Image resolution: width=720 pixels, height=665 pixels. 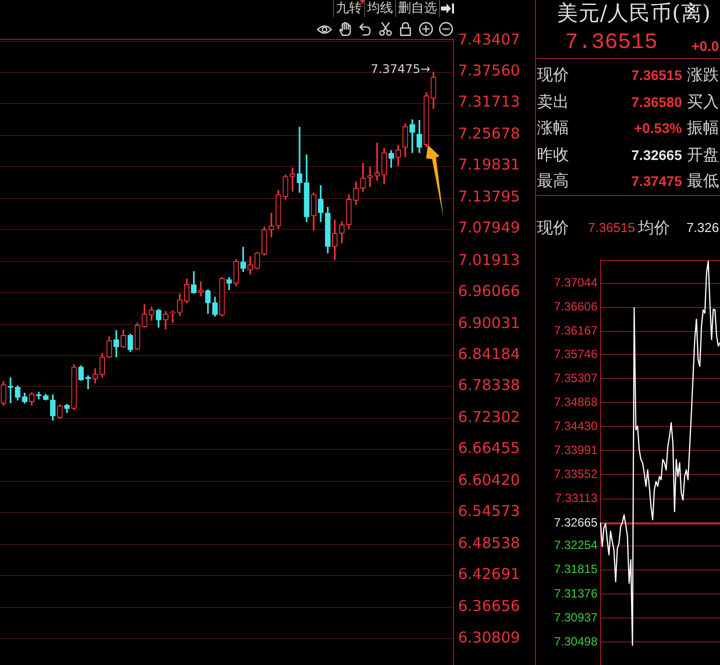 What do you see at coordinates (489, 227) in the screenshot?
I see `y-tick-label: 7.07949` at bounding box center [489, 227].